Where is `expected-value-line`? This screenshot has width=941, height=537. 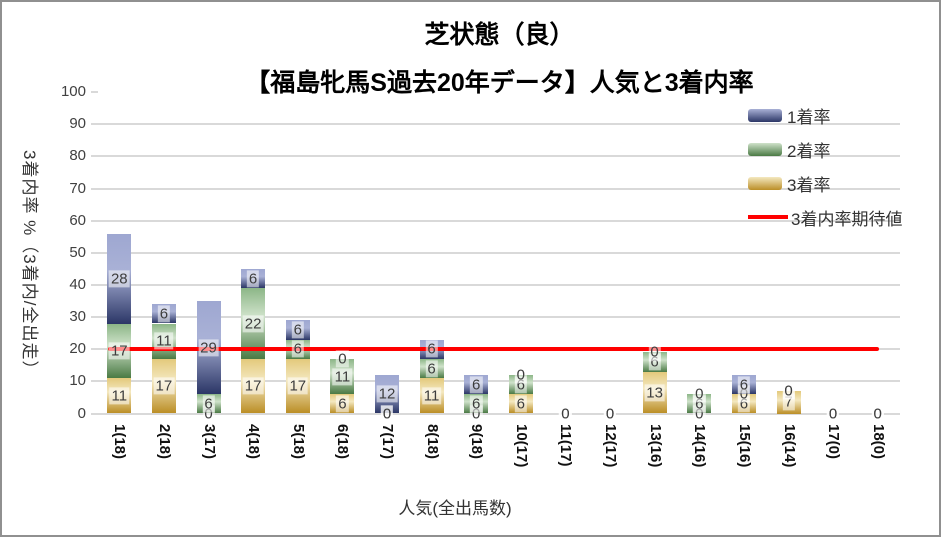
expected-value-line is located at coordinates (493, 349).